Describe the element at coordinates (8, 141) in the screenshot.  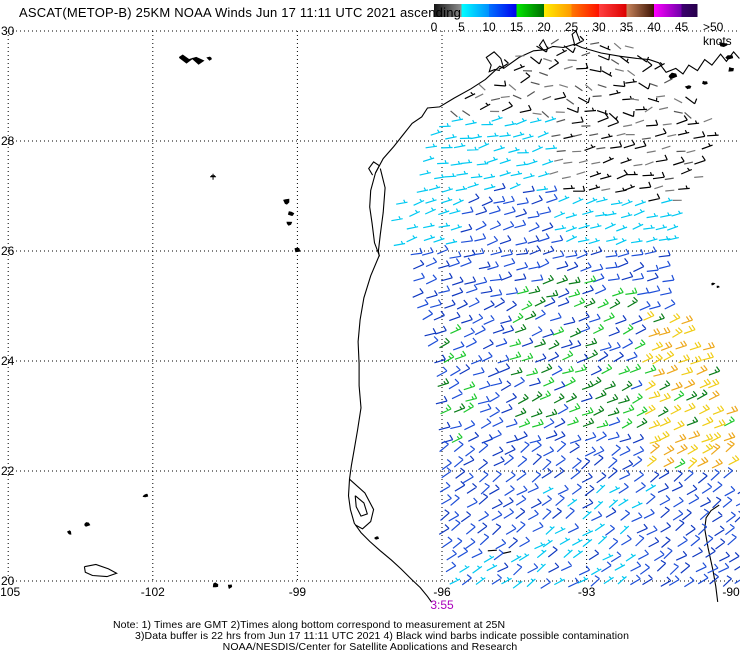
I see `lat-tick-label: 28` at that location.